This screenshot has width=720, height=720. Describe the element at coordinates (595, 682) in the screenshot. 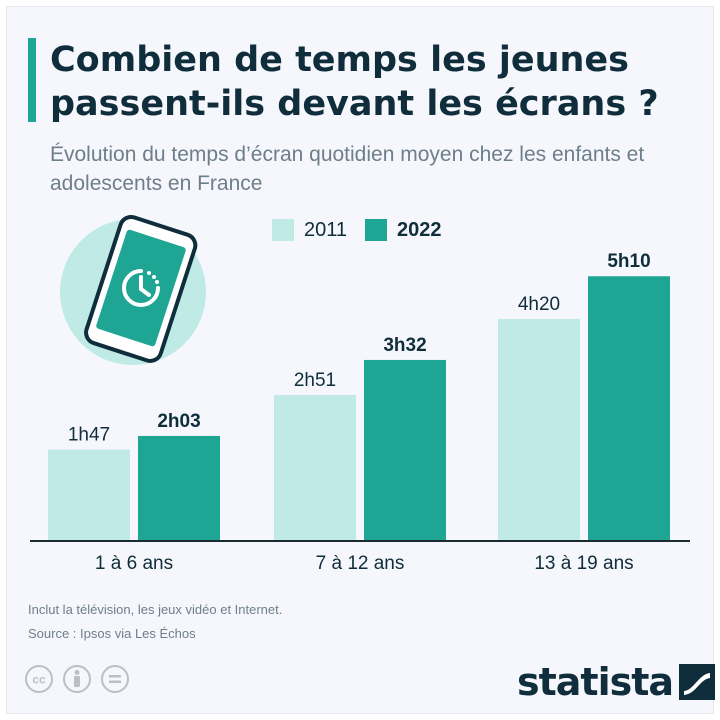

I see `brand-wordmark: statista` at that location.